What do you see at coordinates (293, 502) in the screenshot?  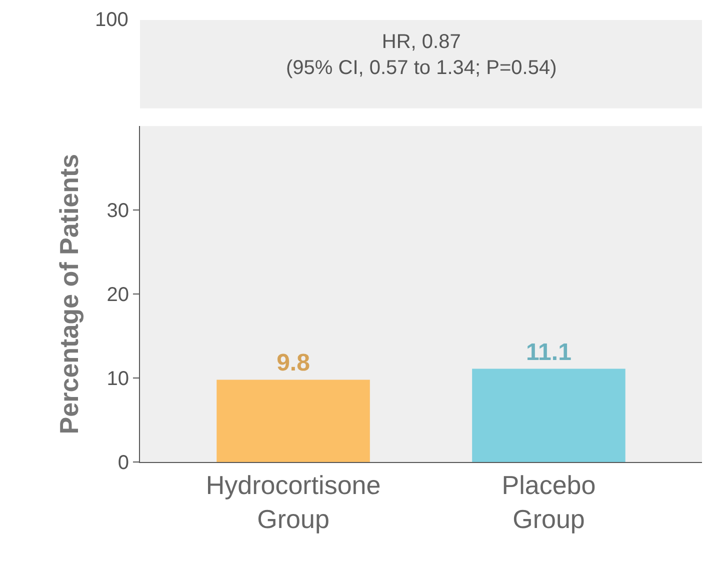 I see `x-tick-label: Hydrocortisone Group` at bounding box center [293, 502].